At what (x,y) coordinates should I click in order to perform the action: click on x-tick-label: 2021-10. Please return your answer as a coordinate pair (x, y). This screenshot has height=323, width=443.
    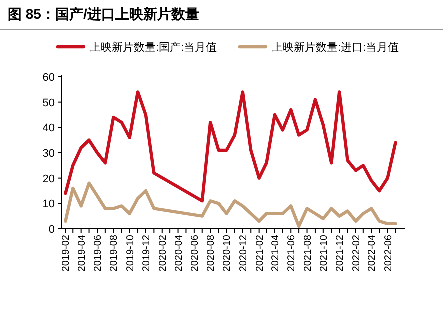
    Looking at the image, I should click on (324, 253).